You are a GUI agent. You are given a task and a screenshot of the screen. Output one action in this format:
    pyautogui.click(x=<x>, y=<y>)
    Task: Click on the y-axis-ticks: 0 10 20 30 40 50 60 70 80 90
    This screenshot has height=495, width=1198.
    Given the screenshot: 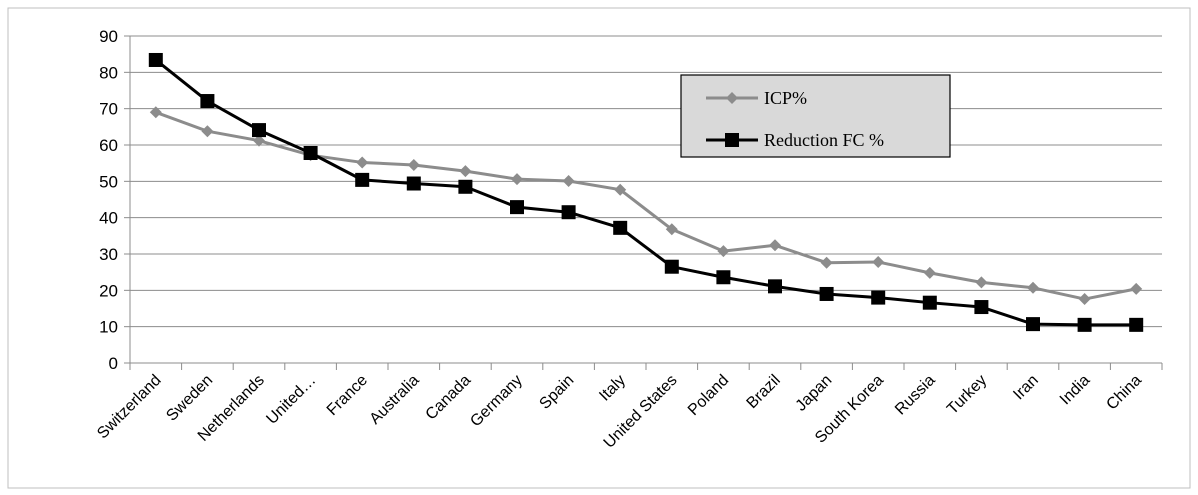 What is the action you would take?
    pyautogui.click(x=114, y=200)
    